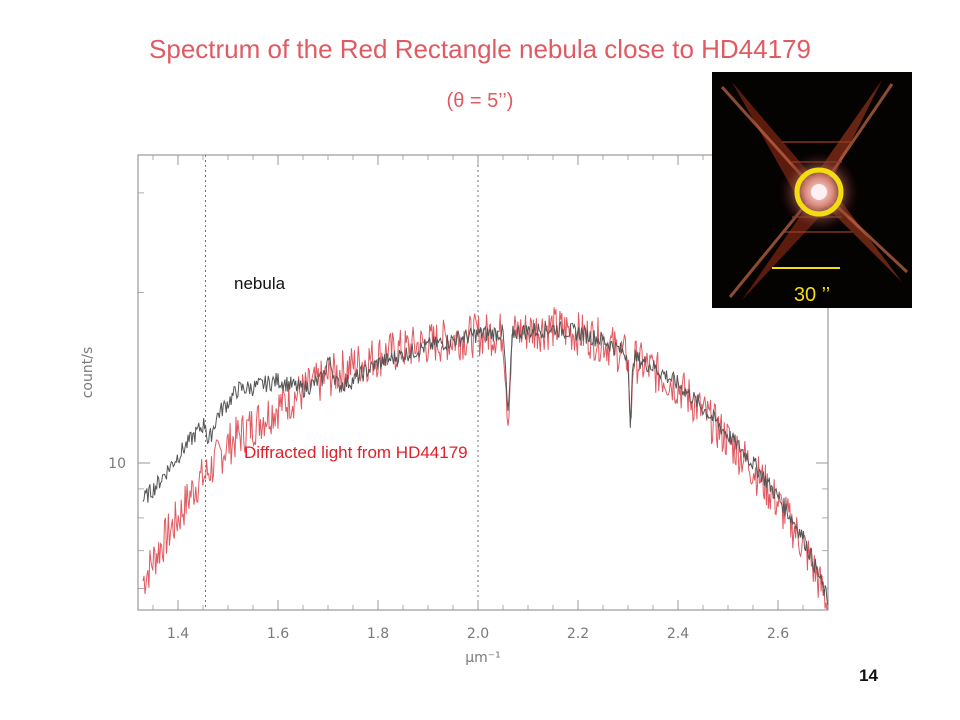  What do you see at coordinates (778, 634) in the screenshot?
I see `x-tick-label: 2.6` at bounding box center [778, 634].